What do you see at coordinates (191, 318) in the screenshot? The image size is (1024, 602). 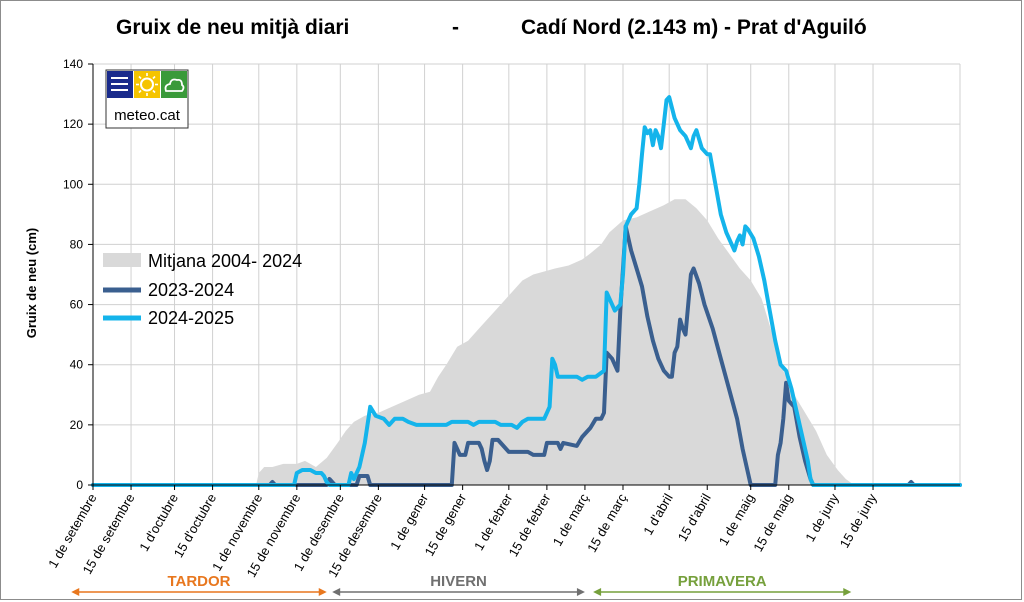 I see `legend-label-2024-2025: 2024-2025` at bounding box center [191, 318].